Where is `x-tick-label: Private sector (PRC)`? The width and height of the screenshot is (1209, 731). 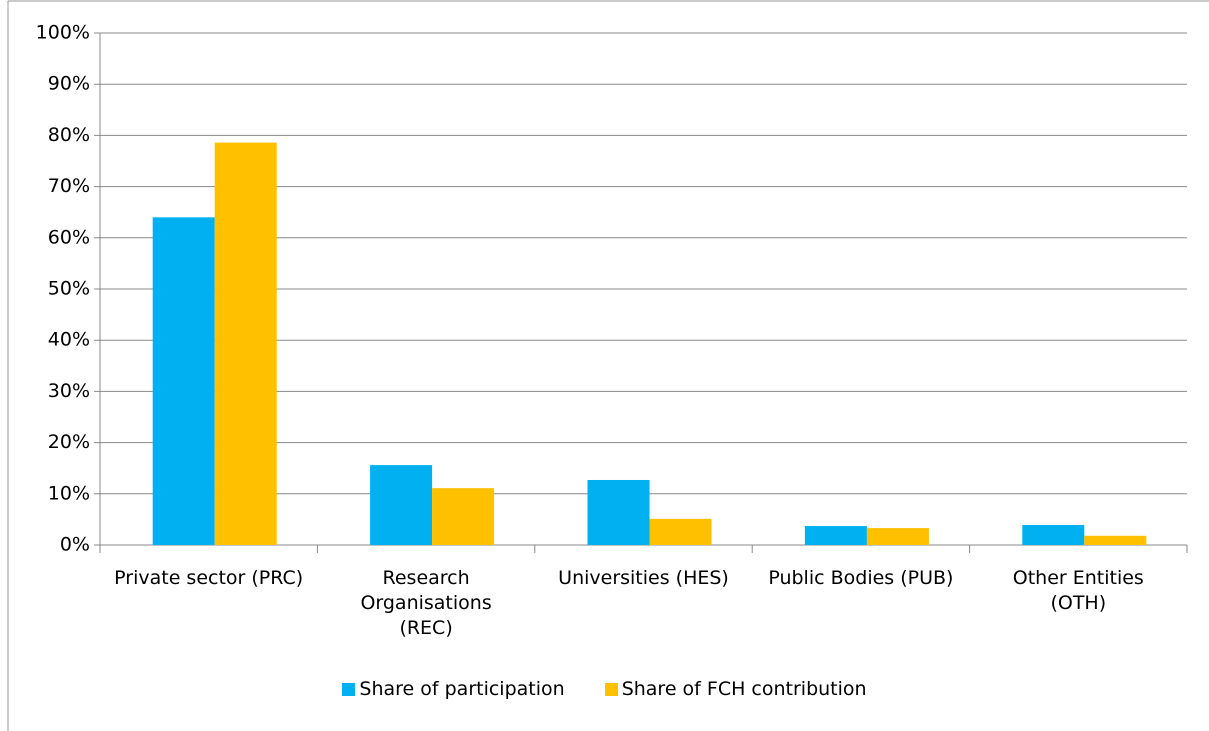 x-tick-label: Private sector (PRC) is located at coordinates (209, 578).